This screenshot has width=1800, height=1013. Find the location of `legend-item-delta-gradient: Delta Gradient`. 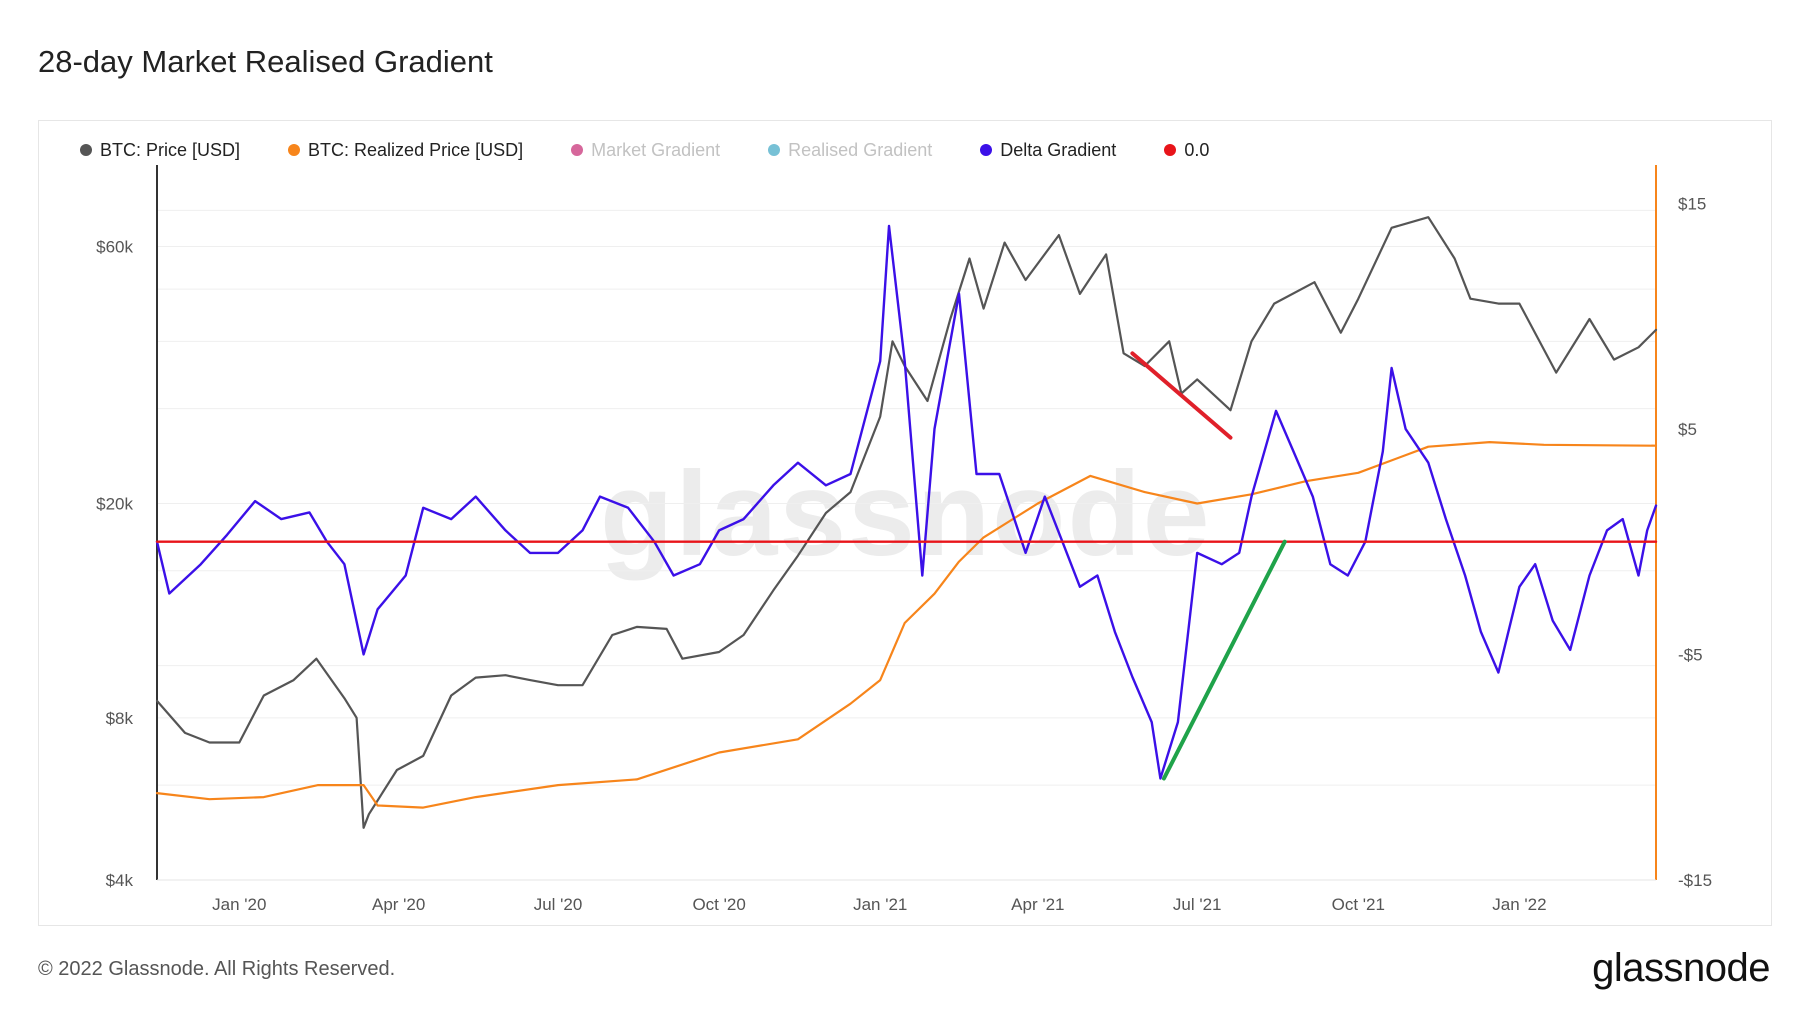

legend-item-delta-gradient: Delta Gradient is located at coordinates (1048, 150).